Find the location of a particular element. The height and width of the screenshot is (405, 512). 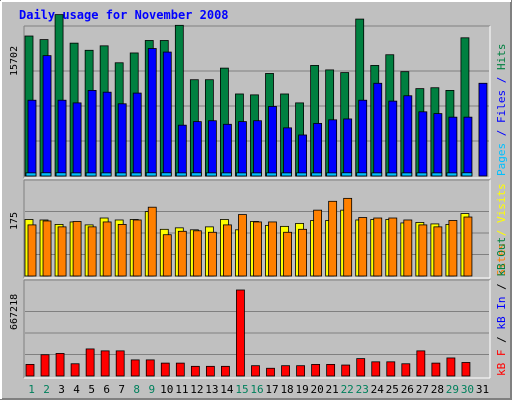

x-tick-label: 3 is located at coordinates (61, 389).